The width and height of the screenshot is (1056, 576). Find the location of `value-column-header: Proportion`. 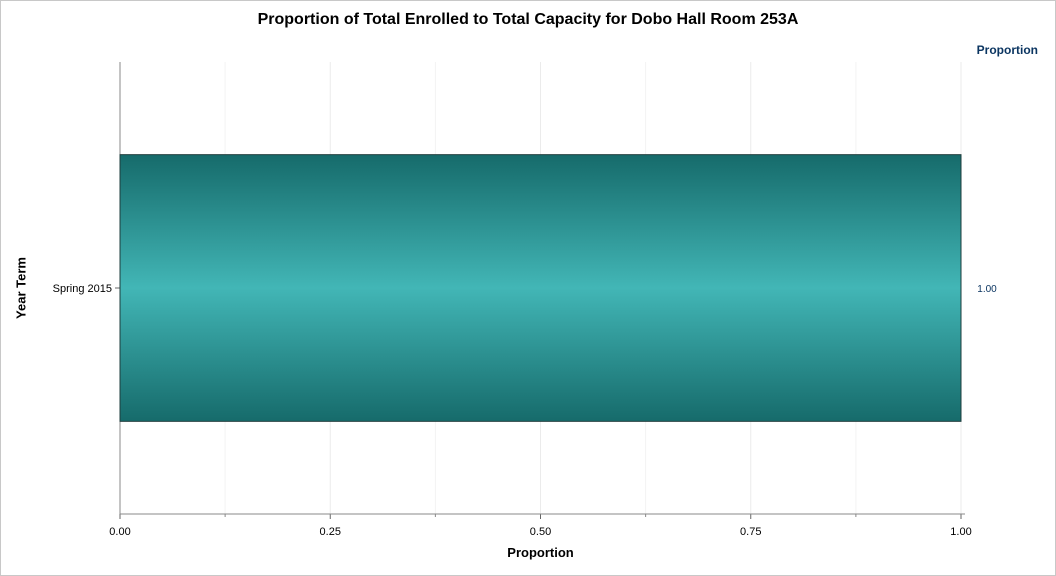

value-column-header: Proportion is located at coordinates (1007, 50).